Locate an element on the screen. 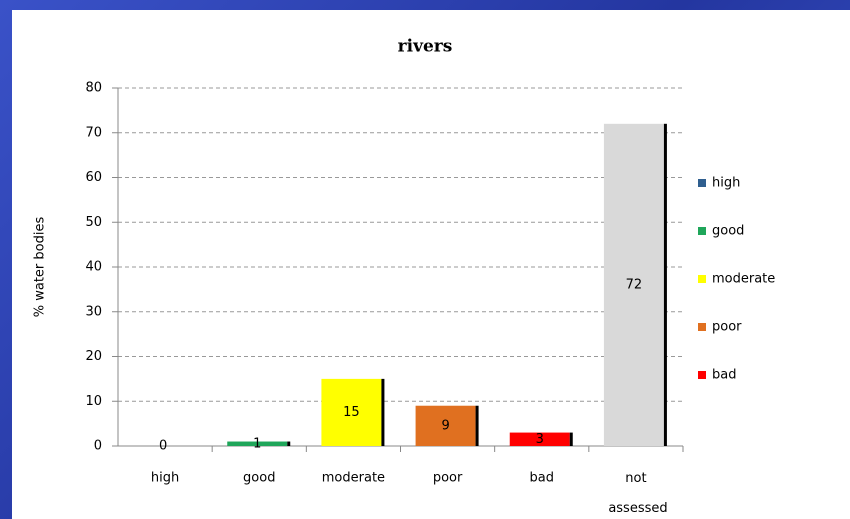 The height and width of the screenshot is (519, 850). legend-label: moderate is located at coordinates (743, 279).